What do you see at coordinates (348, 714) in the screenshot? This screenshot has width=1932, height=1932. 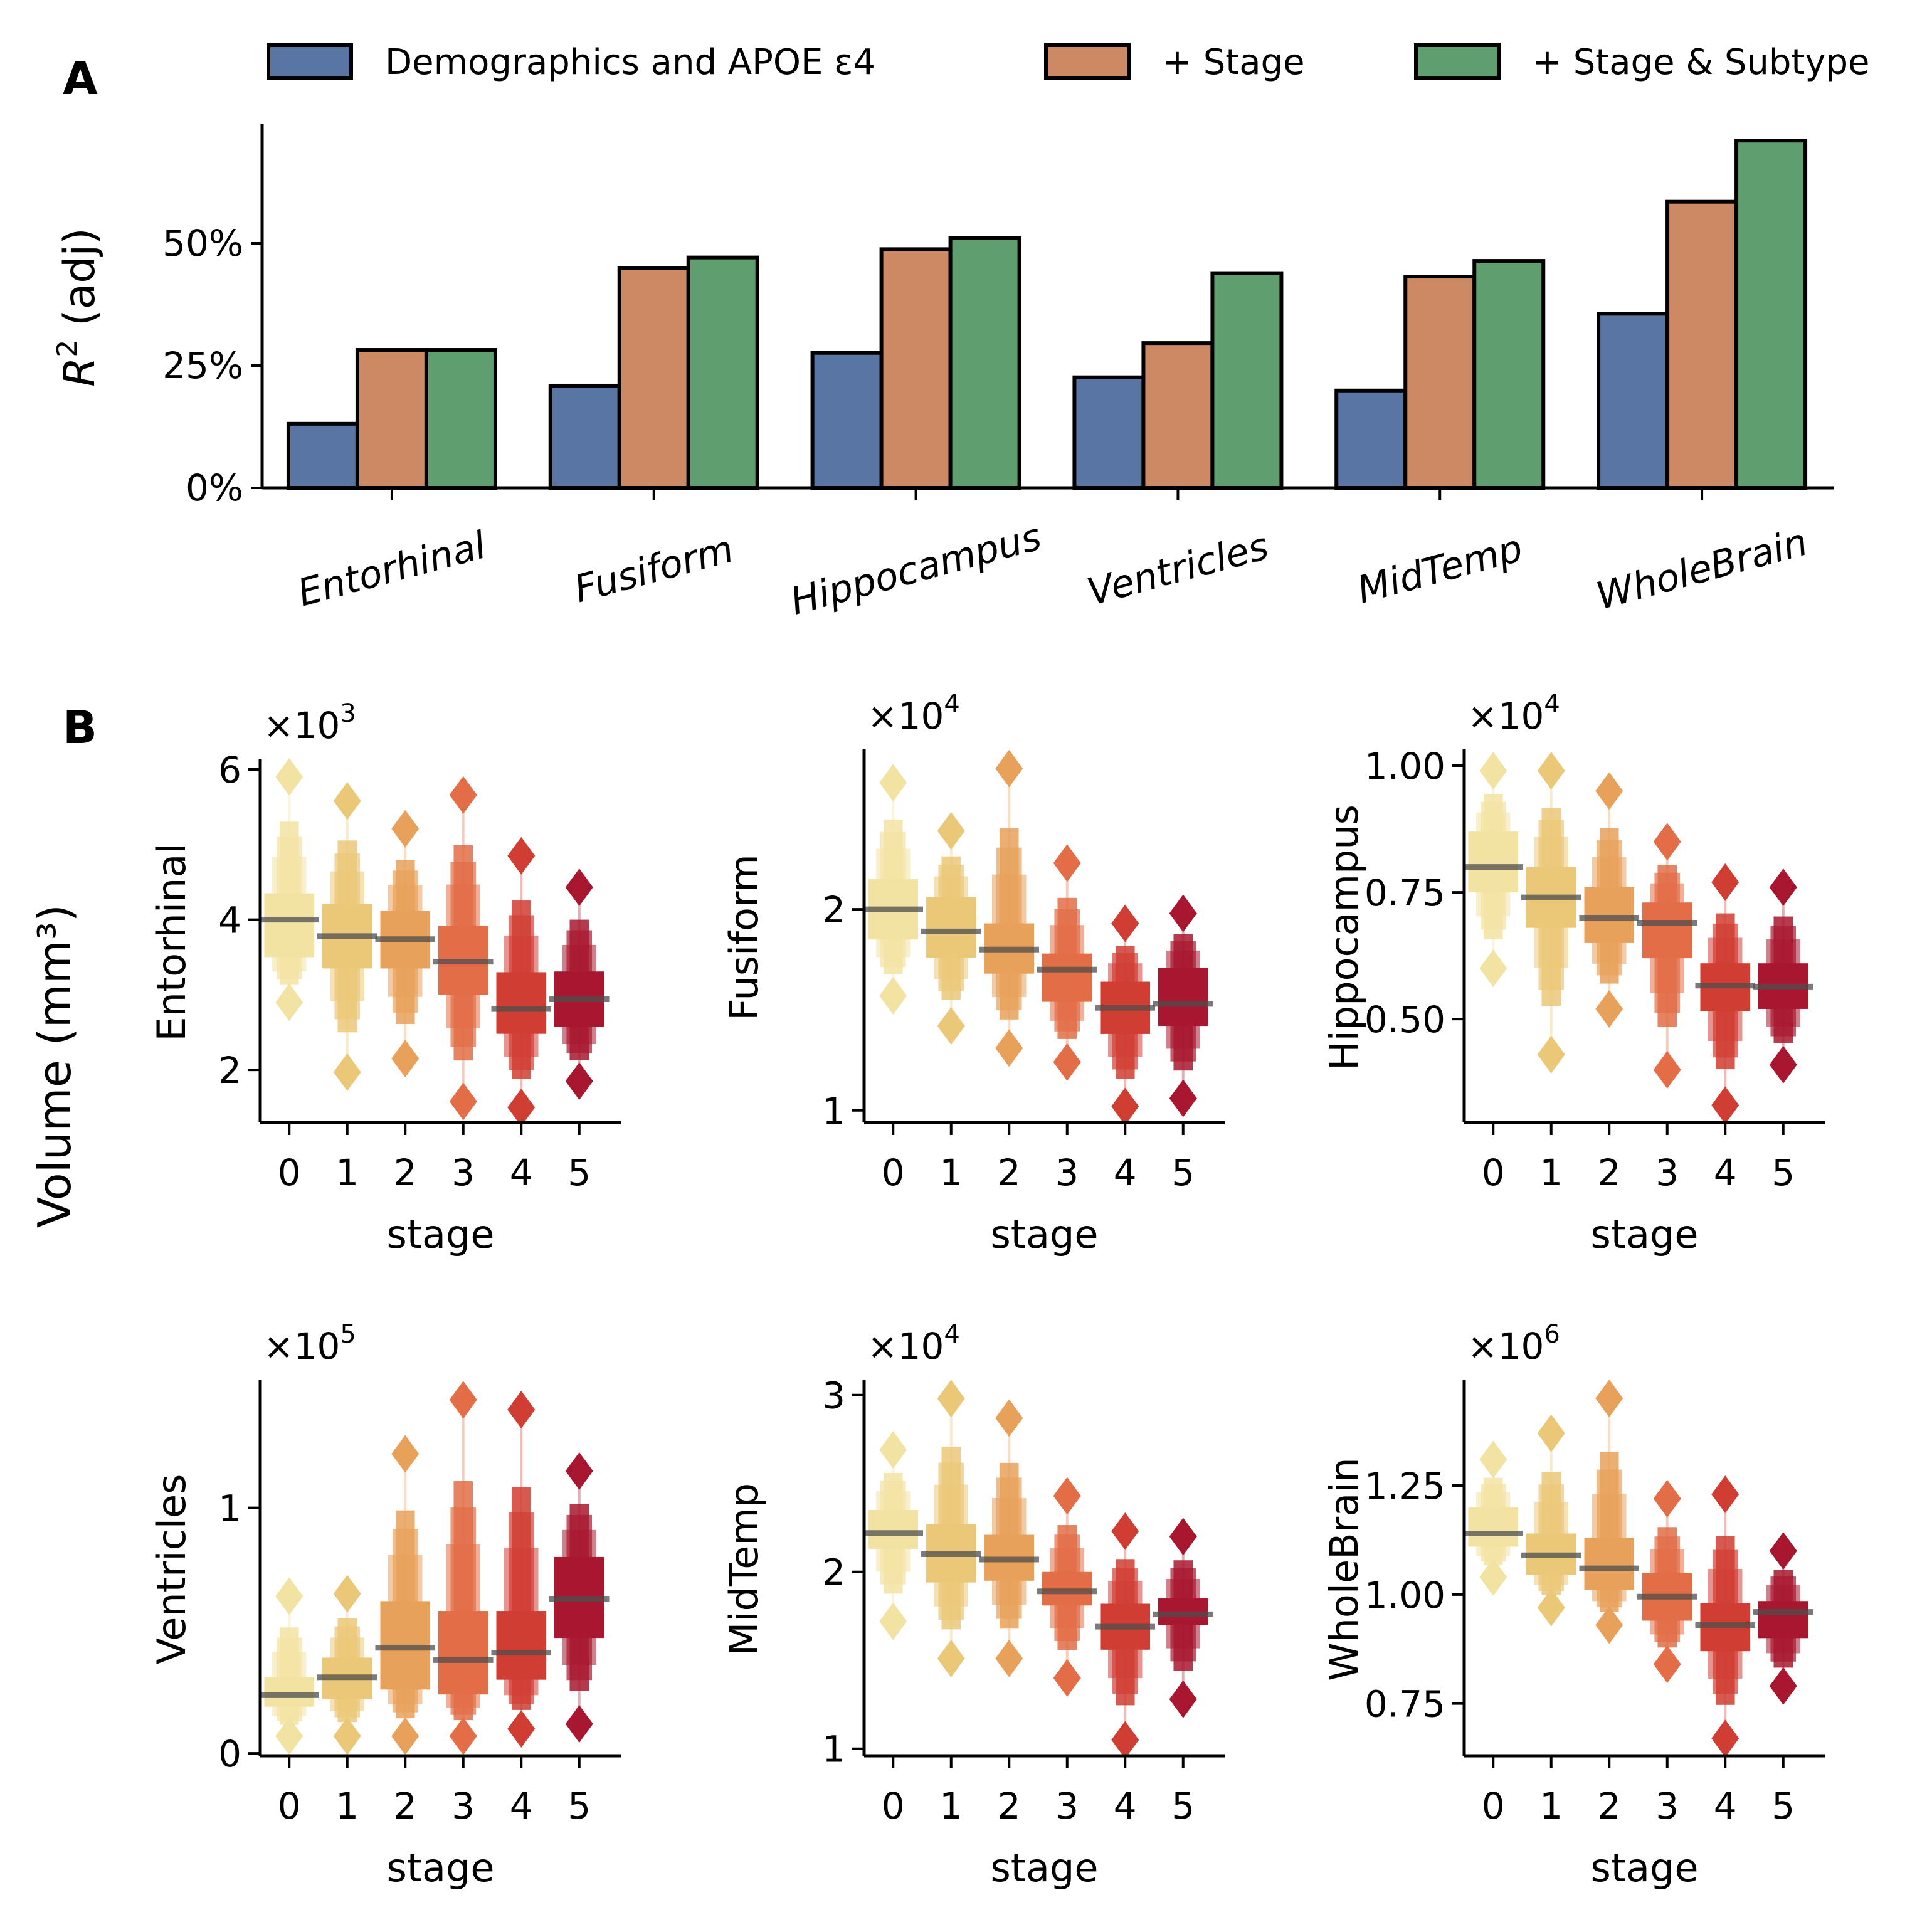 I see `scale-exponent: 3` at bounding box center [348, 714].